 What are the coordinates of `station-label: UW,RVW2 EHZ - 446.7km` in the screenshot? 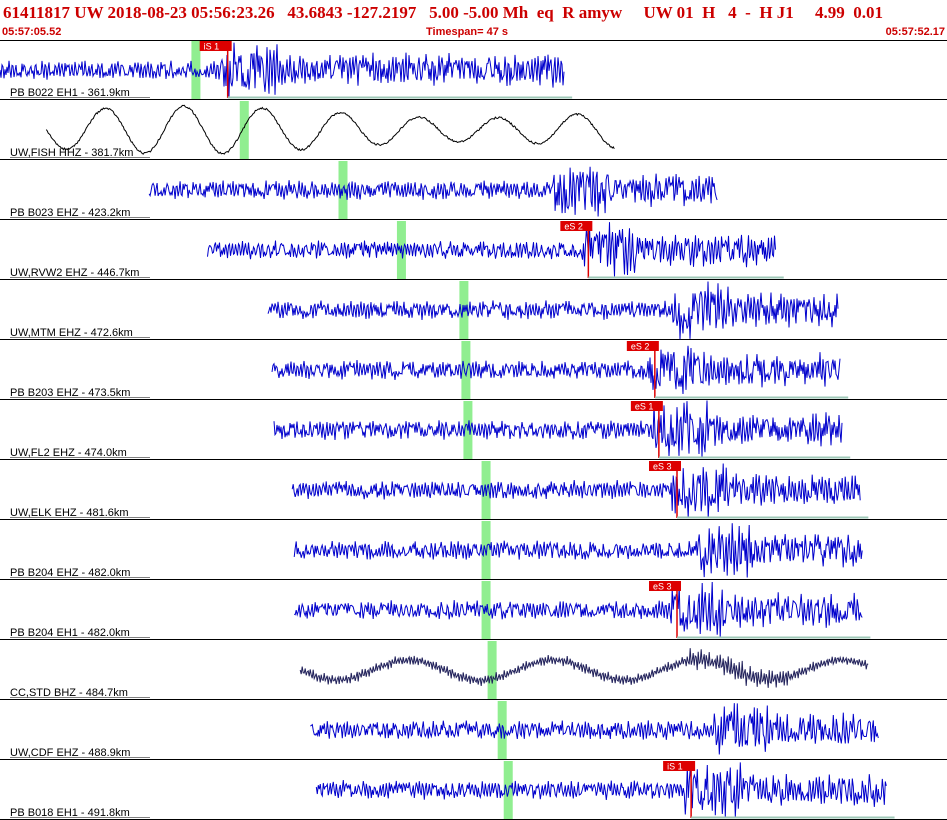 It's located at (74, 273).